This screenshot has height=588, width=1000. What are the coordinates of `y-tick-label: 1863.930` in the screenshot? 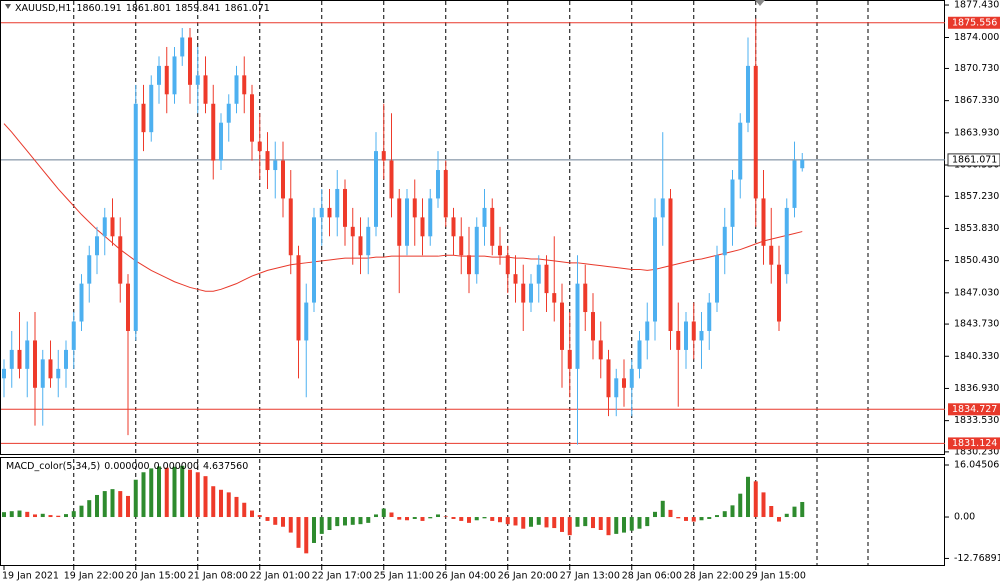 It's located at (976, 132).